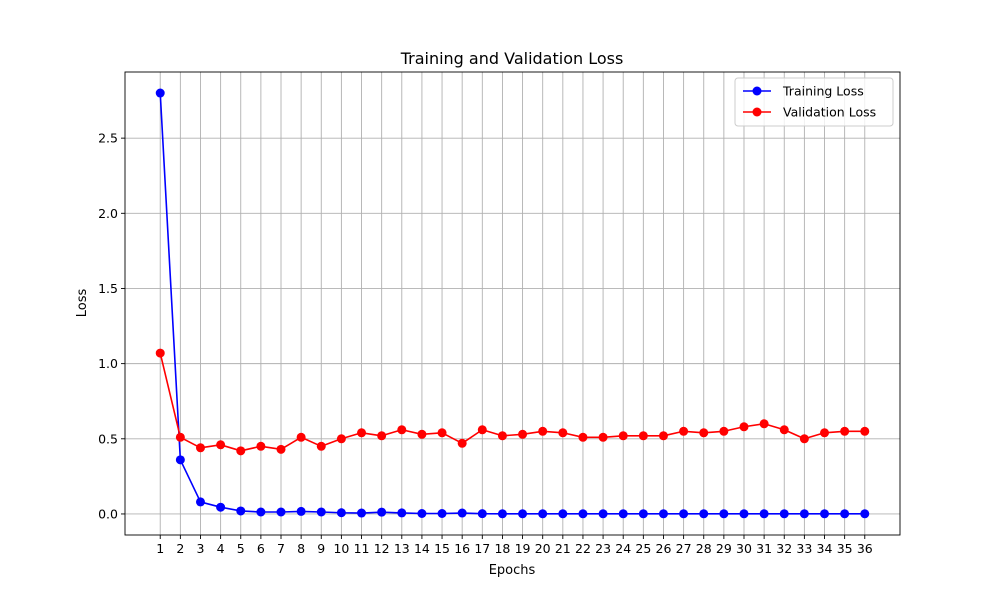 This screenshot has width=1000, height=600. Describe the element at coordinates (241, 548) in the screenshot. I see `x-tick-label: 5` at that location.